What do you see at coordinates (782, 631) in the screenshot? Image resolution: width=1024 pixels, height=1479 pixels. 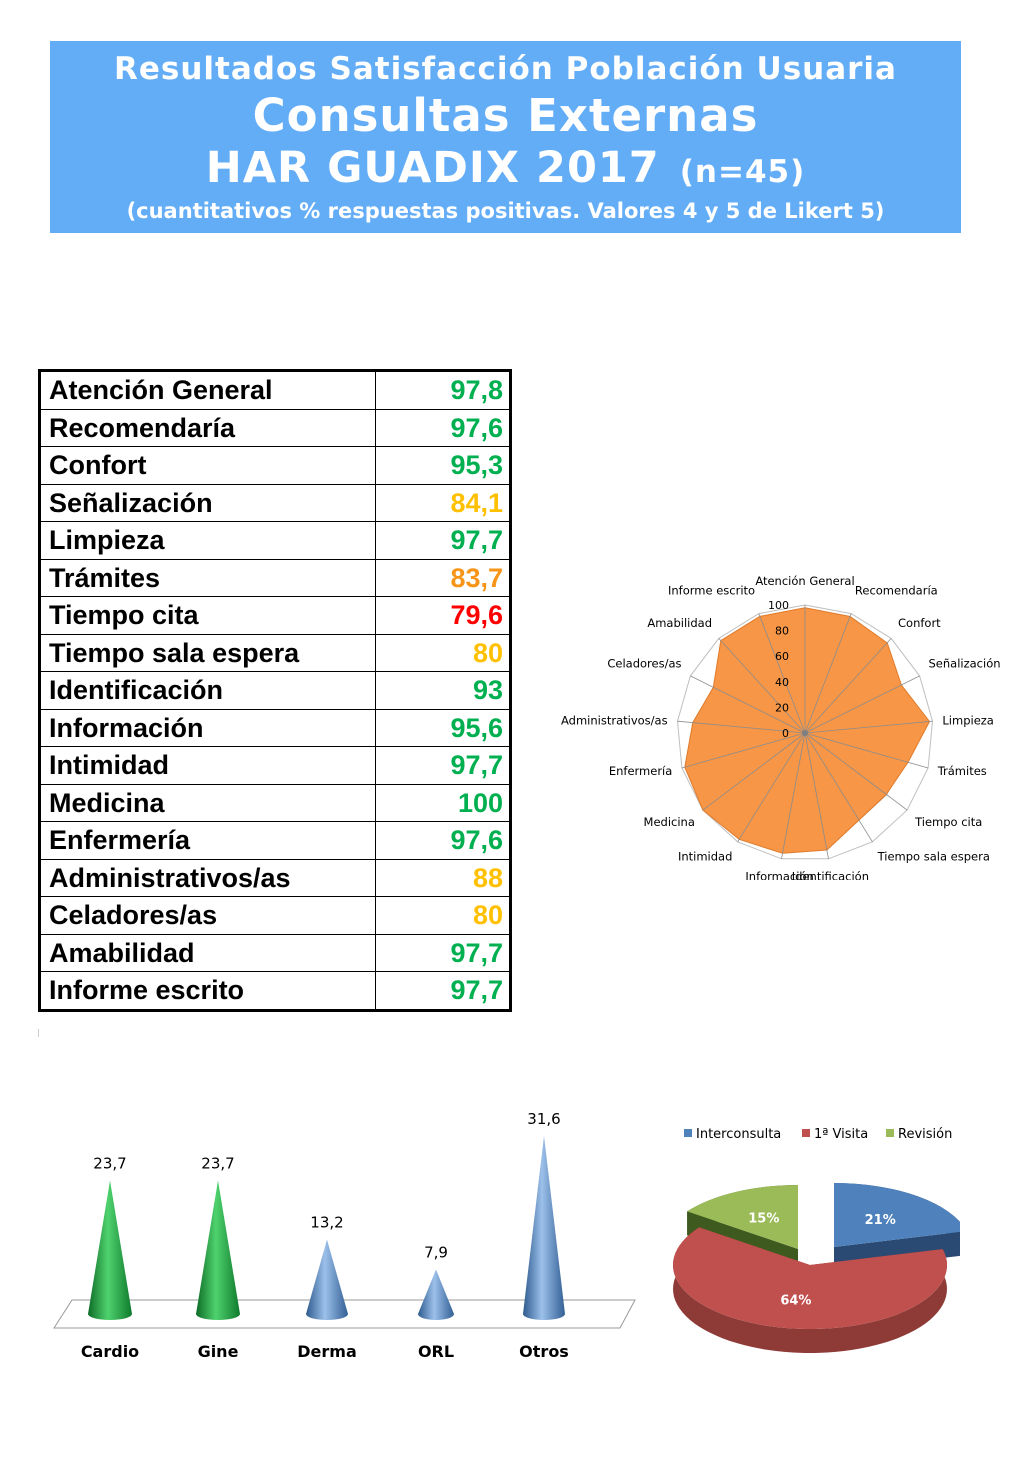 I see `radar-tick-label: 80` at bounding box center [782, 631].